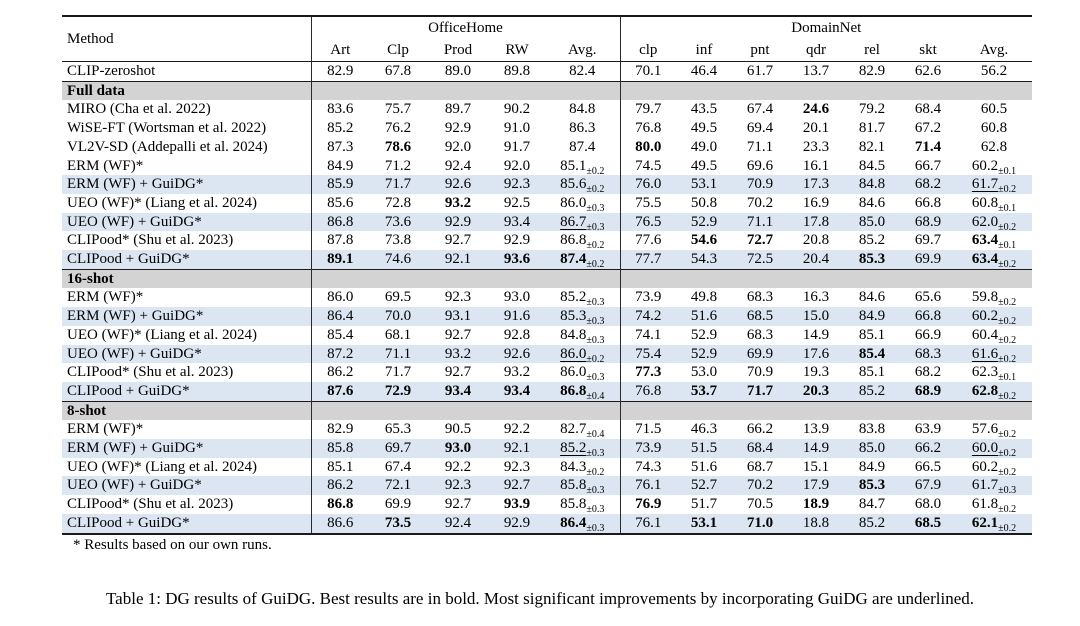  Describe the element at coordinates (547, 90) in the screenshot. I see `section-row: Full data` at that location.